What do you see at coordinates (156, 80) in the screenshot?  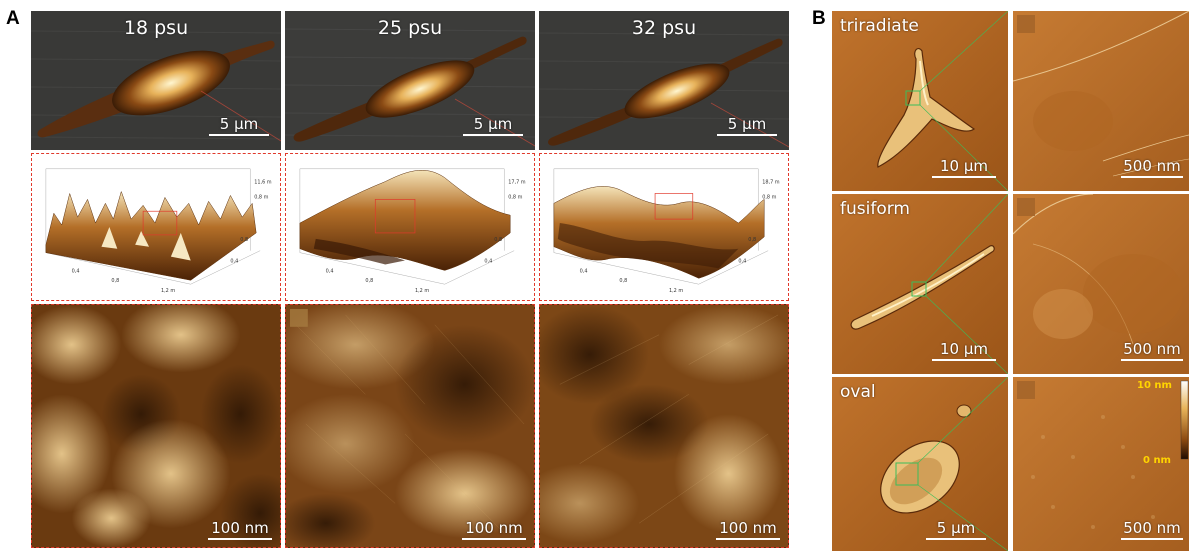 I see `cell-overview-18psu: 18 psu 5 µm` at bounding box center [156, 80].